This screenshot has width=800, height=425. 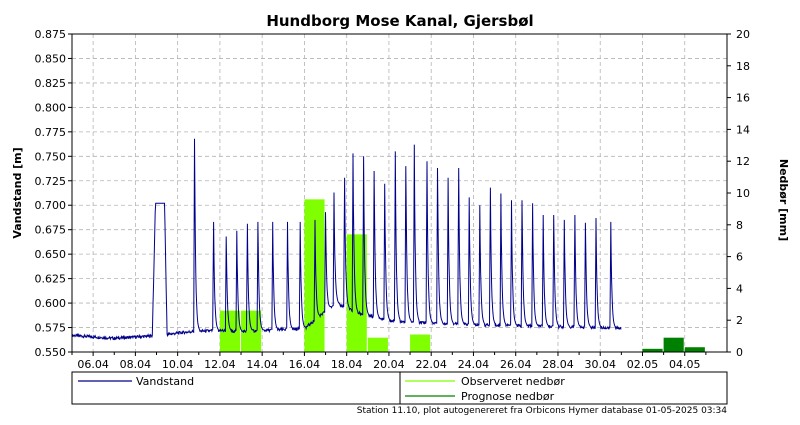 I want to click on legend-item-observeret: Observeret nedbør, so click(x=513, y=381).